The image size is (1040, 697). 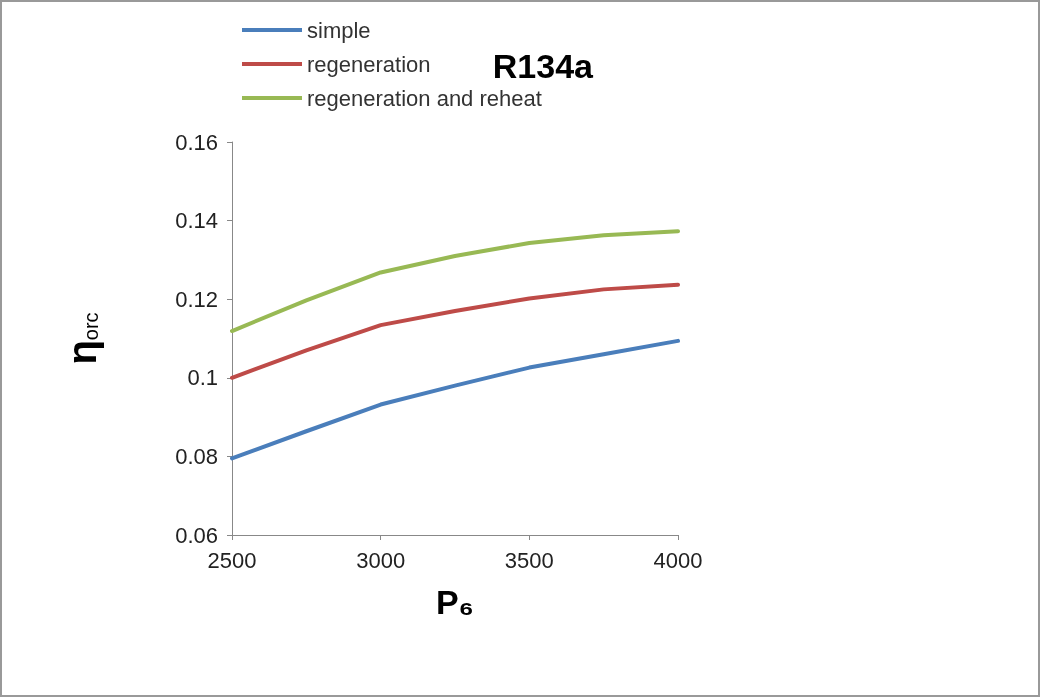 I want to click on chart-title: R134a, so click(x=543, y=66).